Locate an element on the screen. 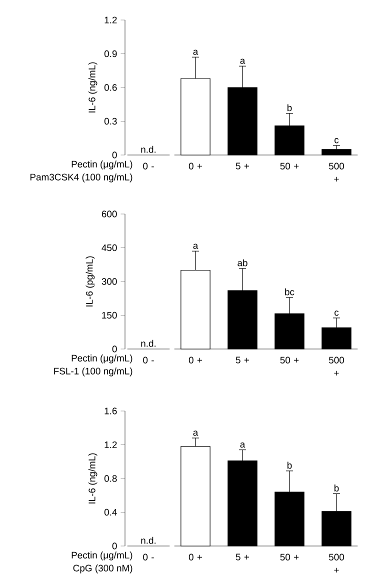 The width and height of the screenshot is (370, 582). y-tick-label: 0.4 is located at coordinates (110, 512).